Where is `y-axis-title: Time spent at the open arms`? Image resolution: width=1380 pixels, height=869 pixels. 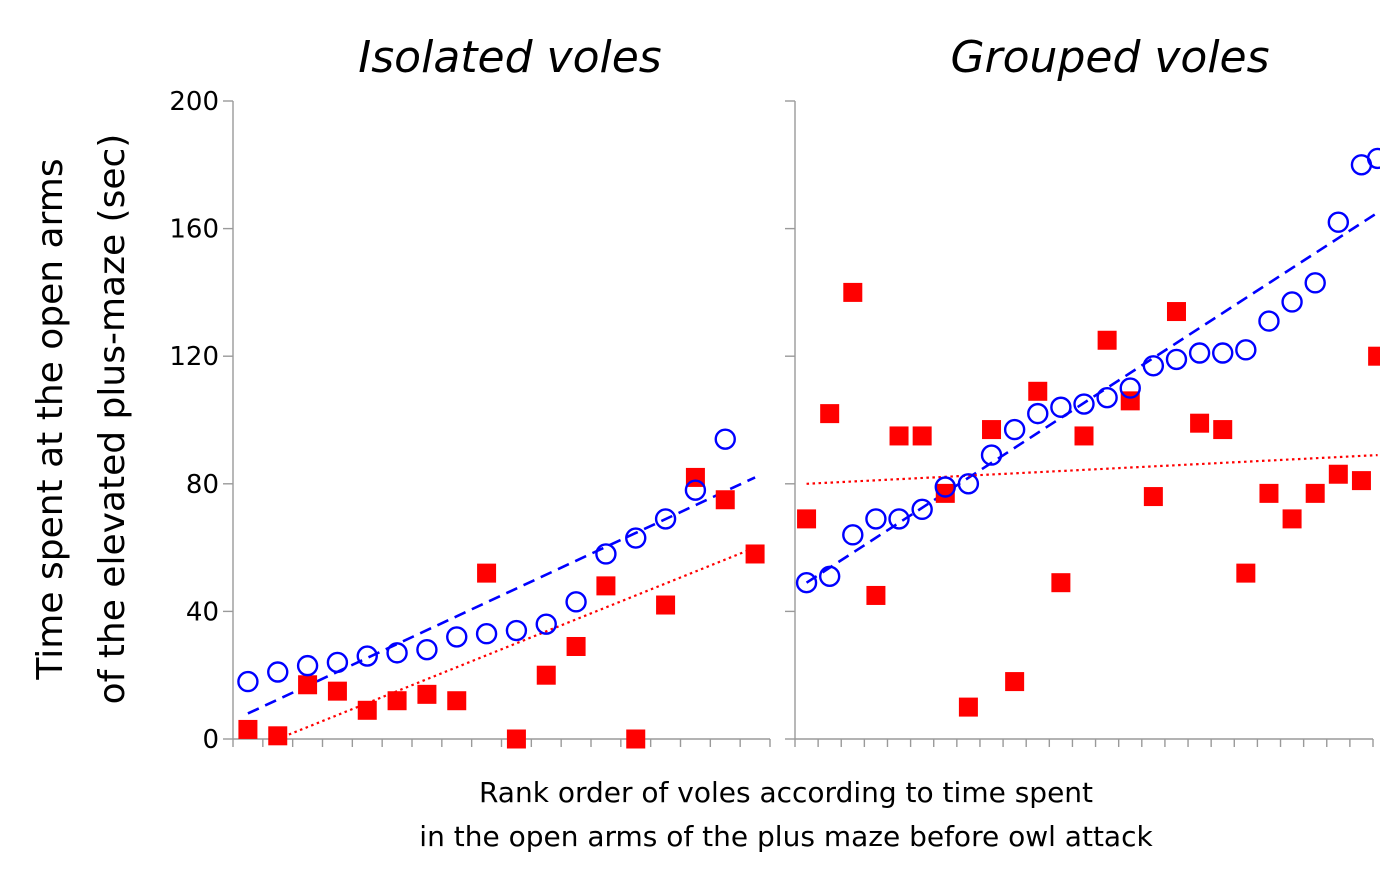
y-axis-title: Time spent at the open arms is located at coordinates (50, 419).